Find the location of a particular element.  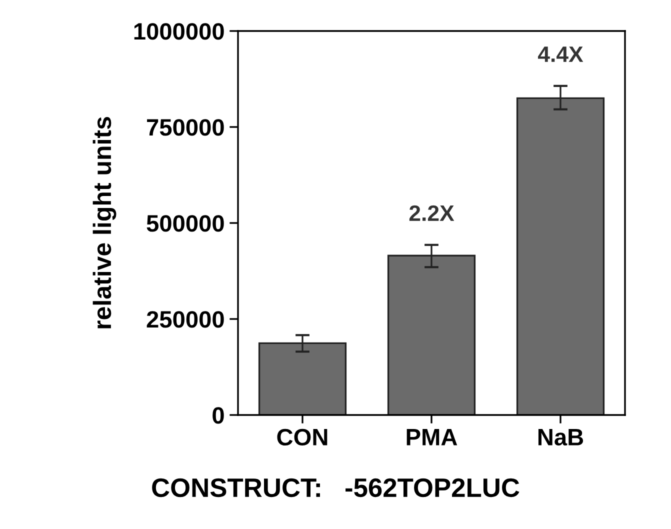

annotation: 2.2X is located at coordinates (431, 213).